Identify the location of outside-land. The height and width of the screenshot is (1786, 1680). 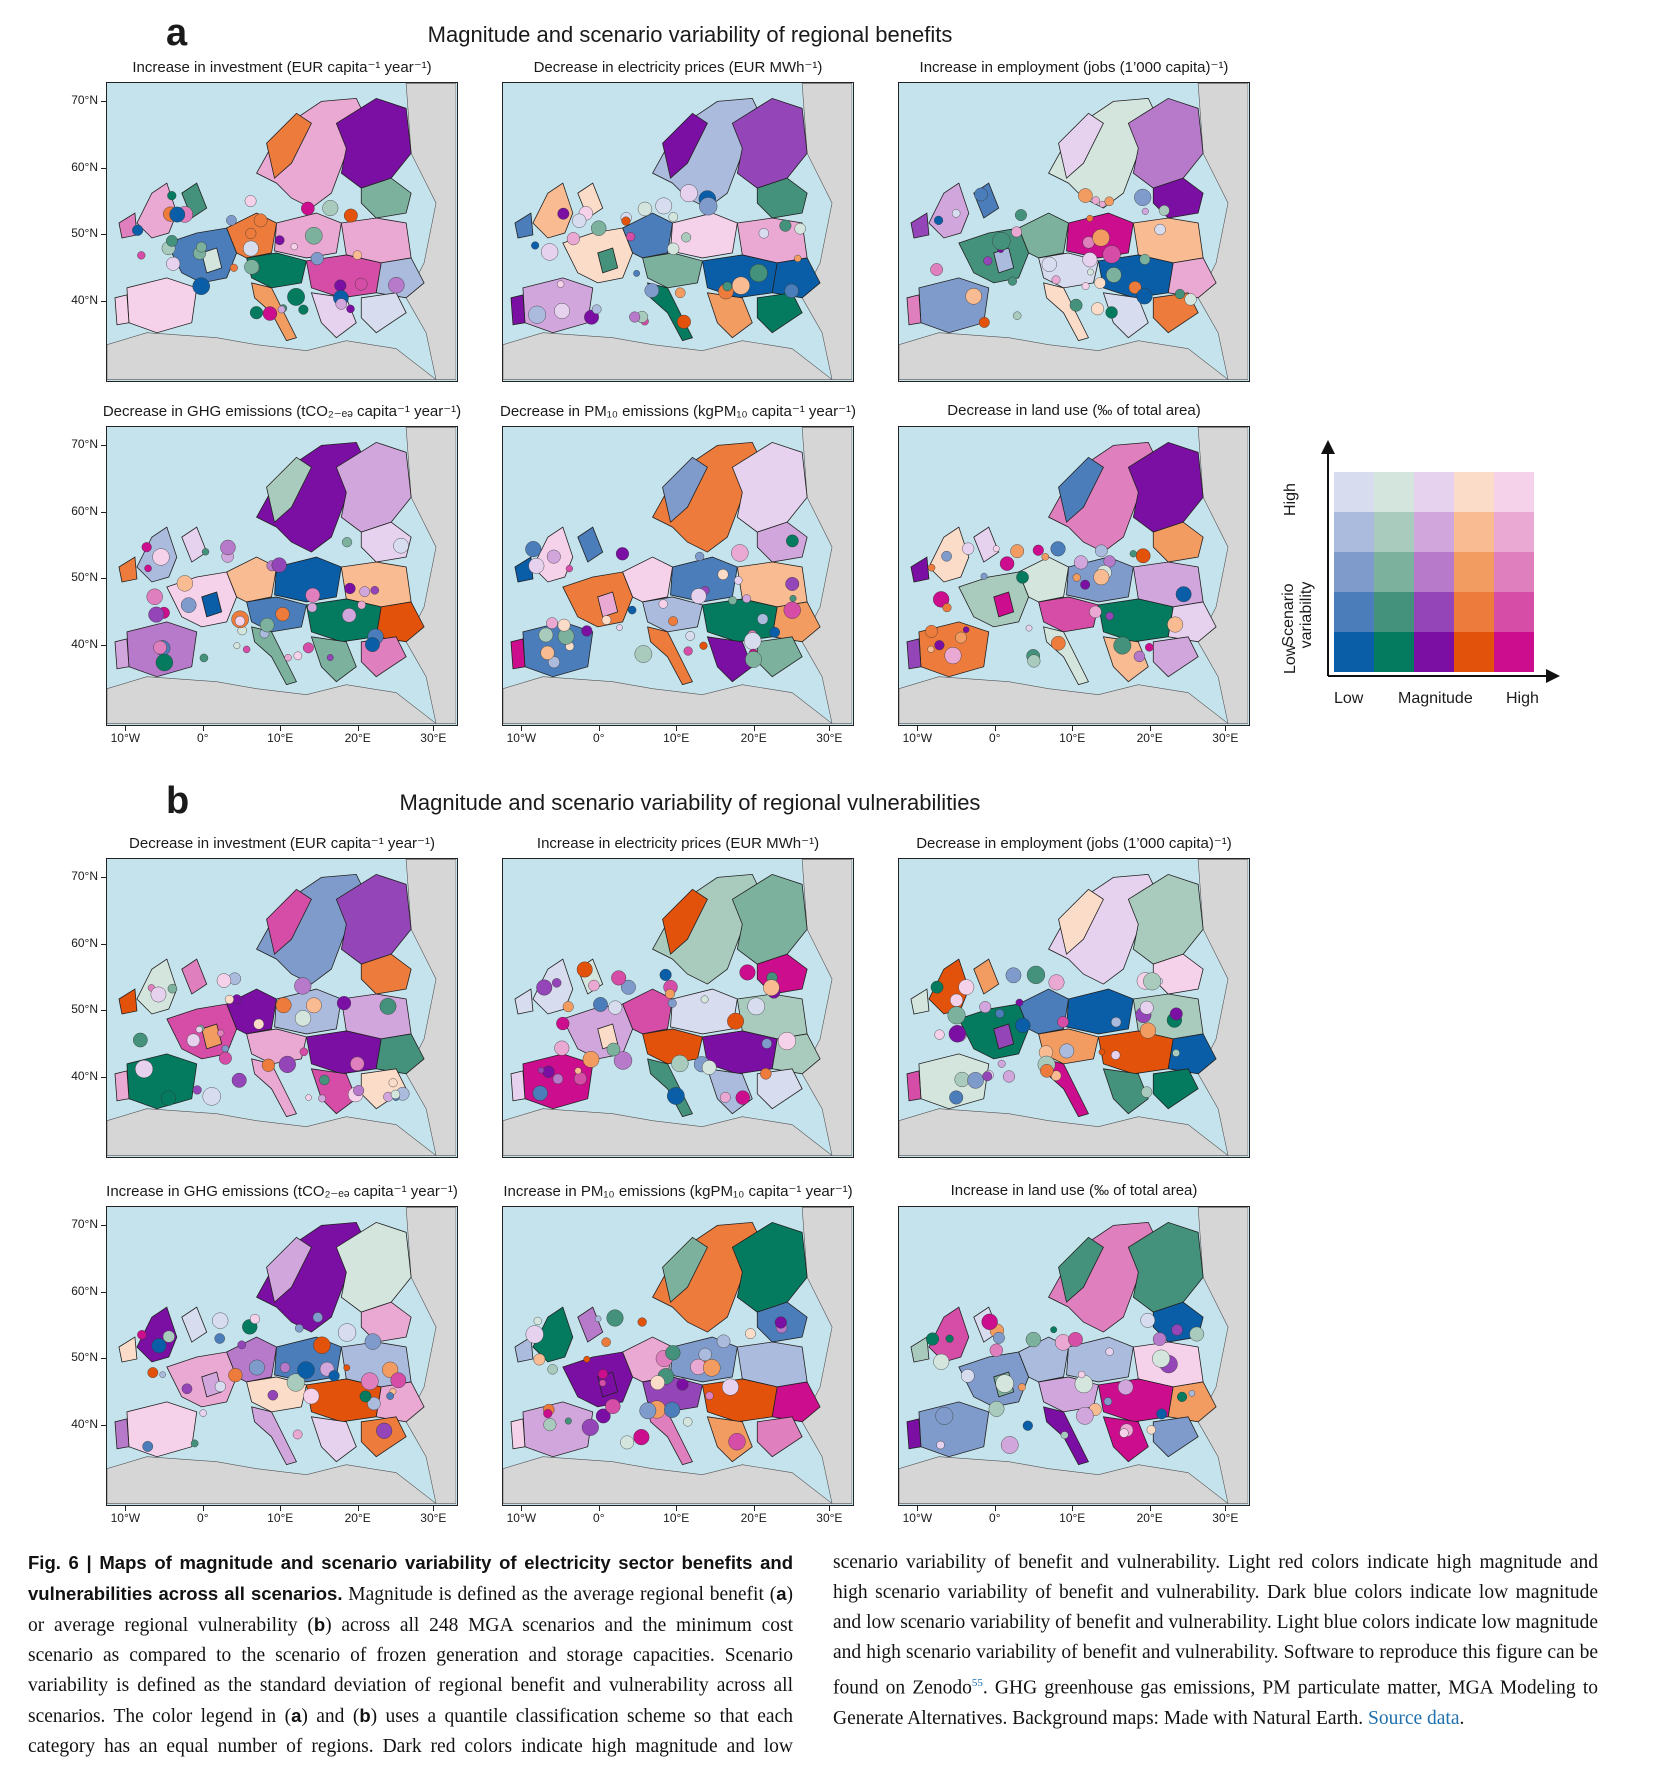
(281, 1355).